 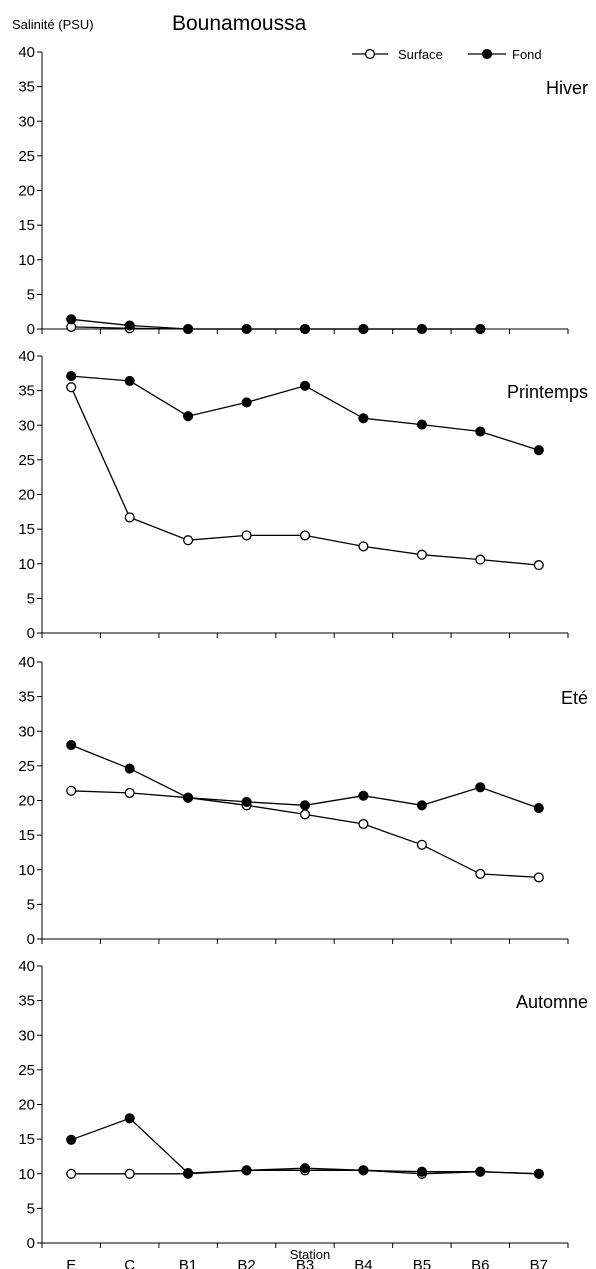 I want to click on x-tick-label: B5, so click(x=422, y=1263).